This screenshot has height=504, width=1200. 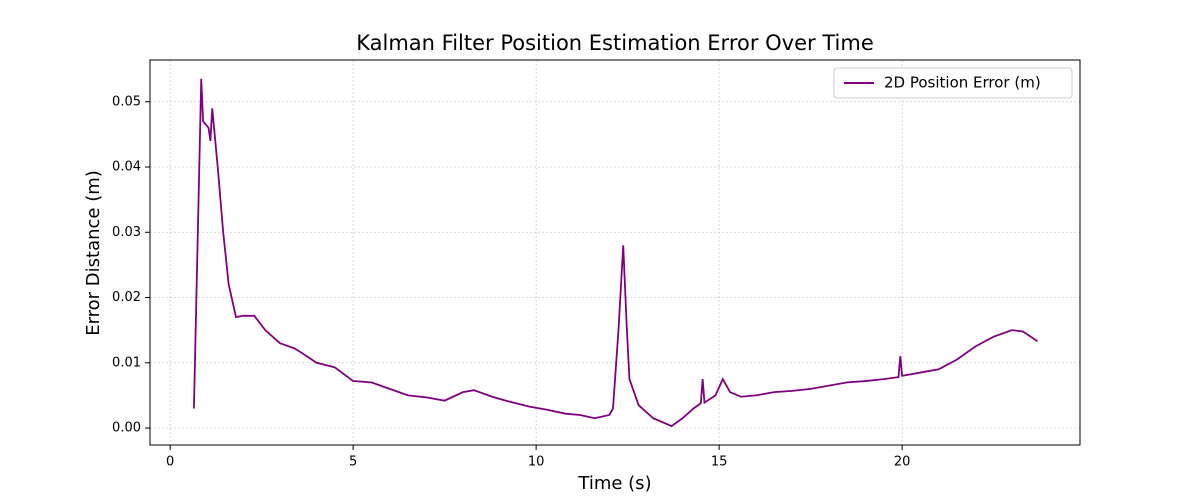 I want to click on y-tick-label: 0.01, so click(x=126, y=362).